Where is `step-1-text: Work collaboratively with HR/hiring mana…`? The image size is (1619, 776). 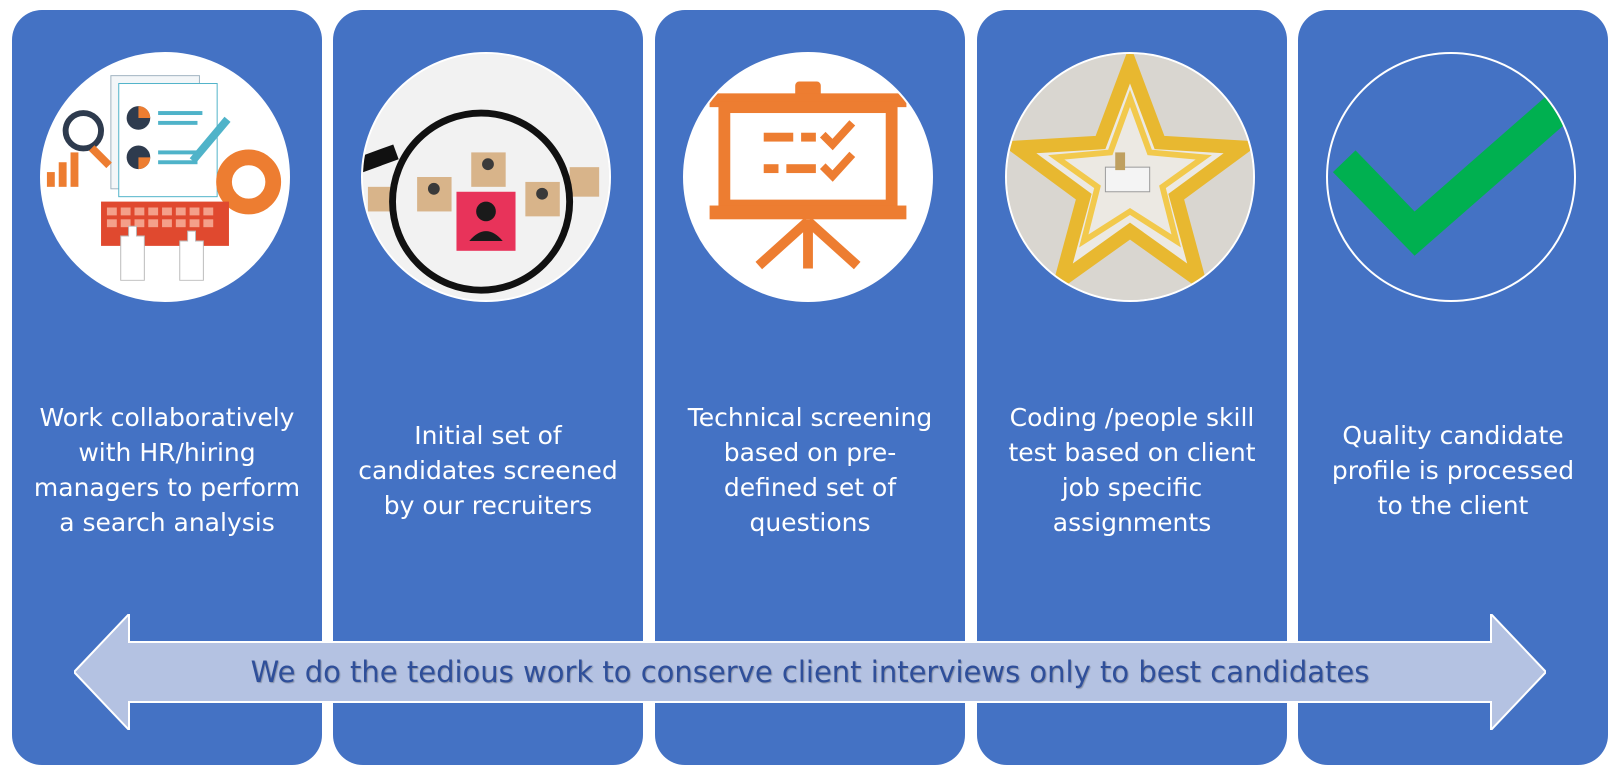
step-1-text: Work collaboratively with HR/hiring mana… is located at coordinates (167, 470).